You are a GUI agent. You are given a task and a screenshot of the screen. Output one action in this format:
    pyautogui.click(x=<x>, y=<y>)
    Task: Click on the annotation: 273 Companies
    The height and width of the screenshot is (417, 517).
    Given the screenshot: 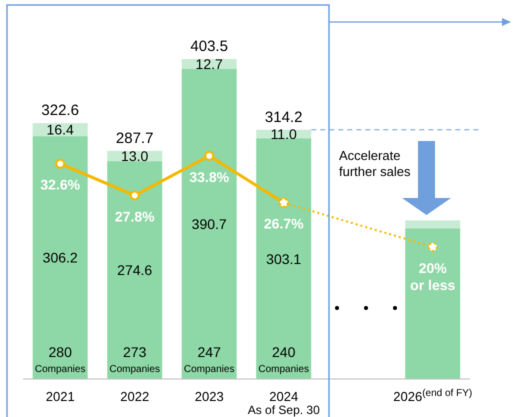 What is the action you would take?
    pyautogui.click(x=134, y=359)
    